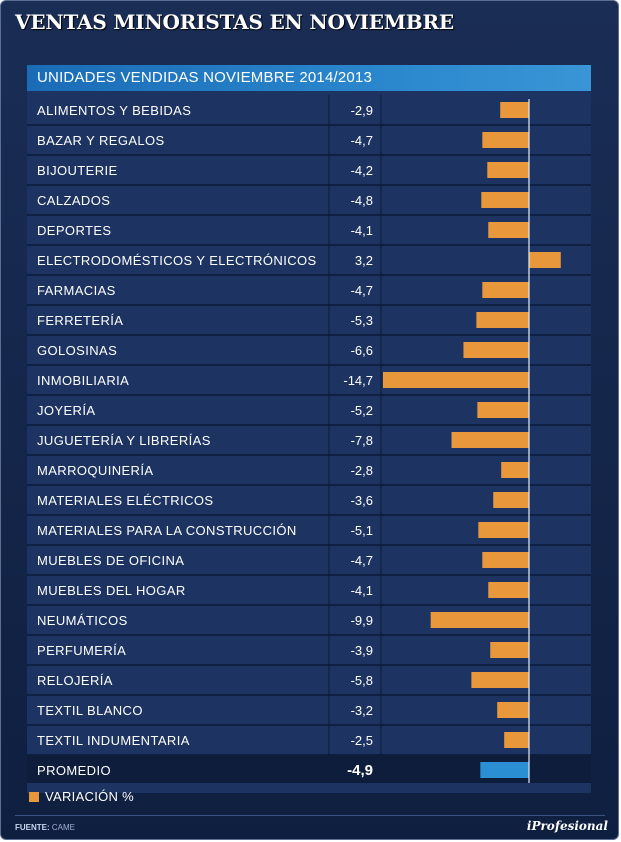 This screenshot has height=842, width=621. Describe the element at coordinates (110, 560) in the screenshot. I see `category-label: MUEBLES DE OFICINA` at that location.